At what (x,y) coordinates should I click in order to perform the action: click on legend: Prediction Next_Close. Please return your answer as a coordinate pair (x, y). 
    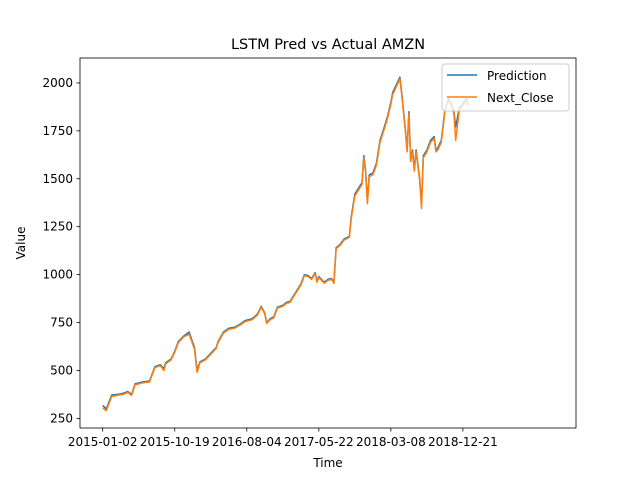
    Looking at the image, I should click on (505, 87).